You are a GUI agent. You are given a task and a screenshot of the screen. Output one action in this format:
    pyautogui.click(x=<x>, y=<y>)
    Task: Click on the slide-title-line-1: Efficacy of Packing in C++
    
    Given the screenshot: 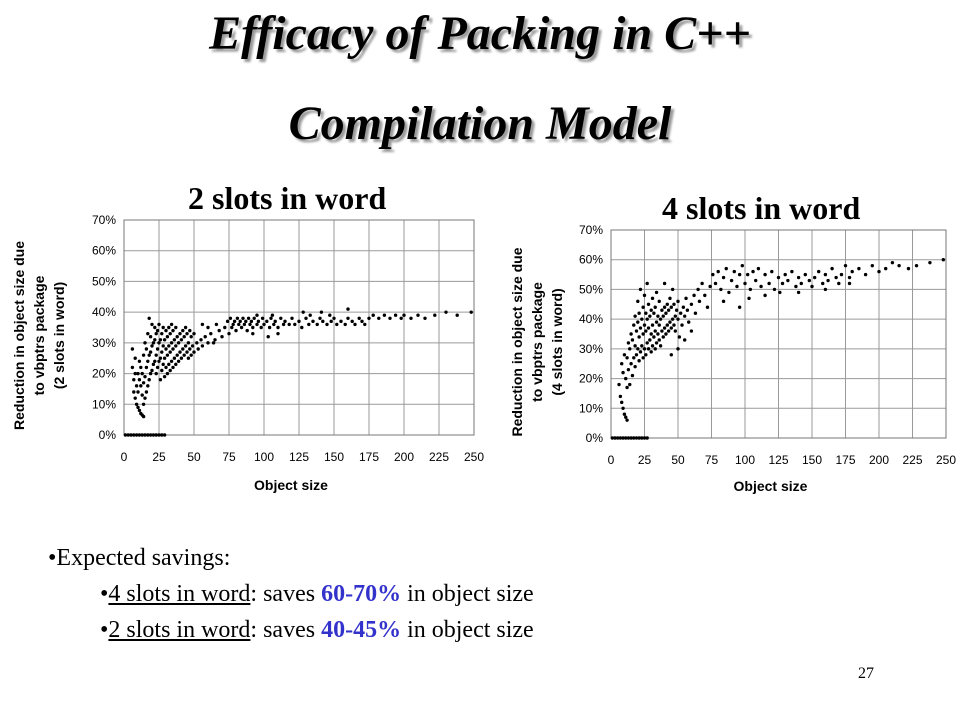 What is the action you would take?
    pyautogui.click(x=480, y=33)
    